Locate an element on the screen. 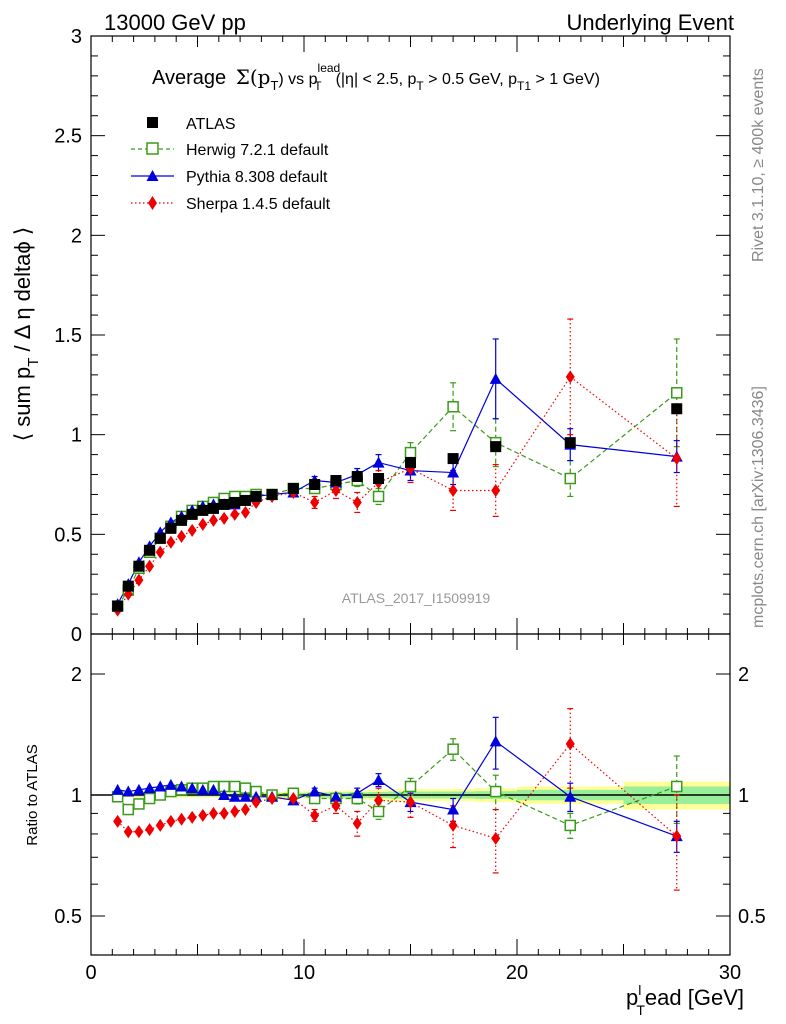  side-label-mcplots: mcplots.cern.ch [arXiv:1306.3436] is located at coordinates (758, 507).